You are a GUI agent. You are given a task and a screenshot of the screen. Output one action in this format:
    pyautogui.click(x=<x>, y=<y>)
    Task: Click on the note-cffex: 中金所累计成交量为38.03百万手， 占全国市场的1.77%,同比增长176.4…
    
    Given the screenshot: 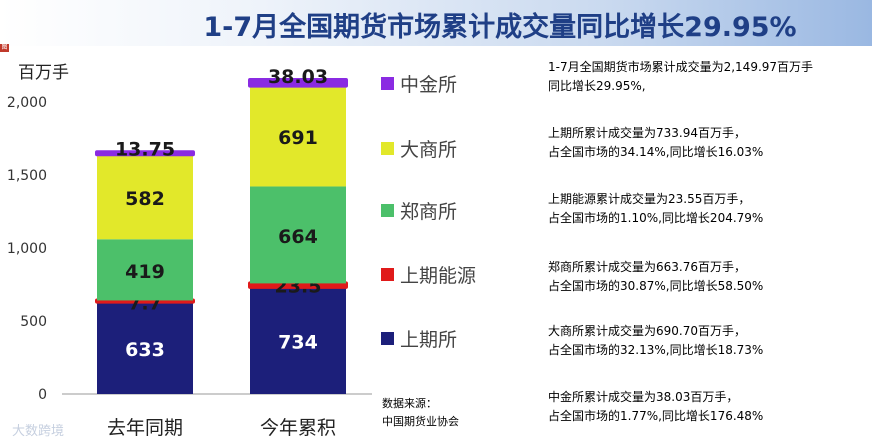 What is the action you would take?
    pyautogui.click(x=655, y=407)
    